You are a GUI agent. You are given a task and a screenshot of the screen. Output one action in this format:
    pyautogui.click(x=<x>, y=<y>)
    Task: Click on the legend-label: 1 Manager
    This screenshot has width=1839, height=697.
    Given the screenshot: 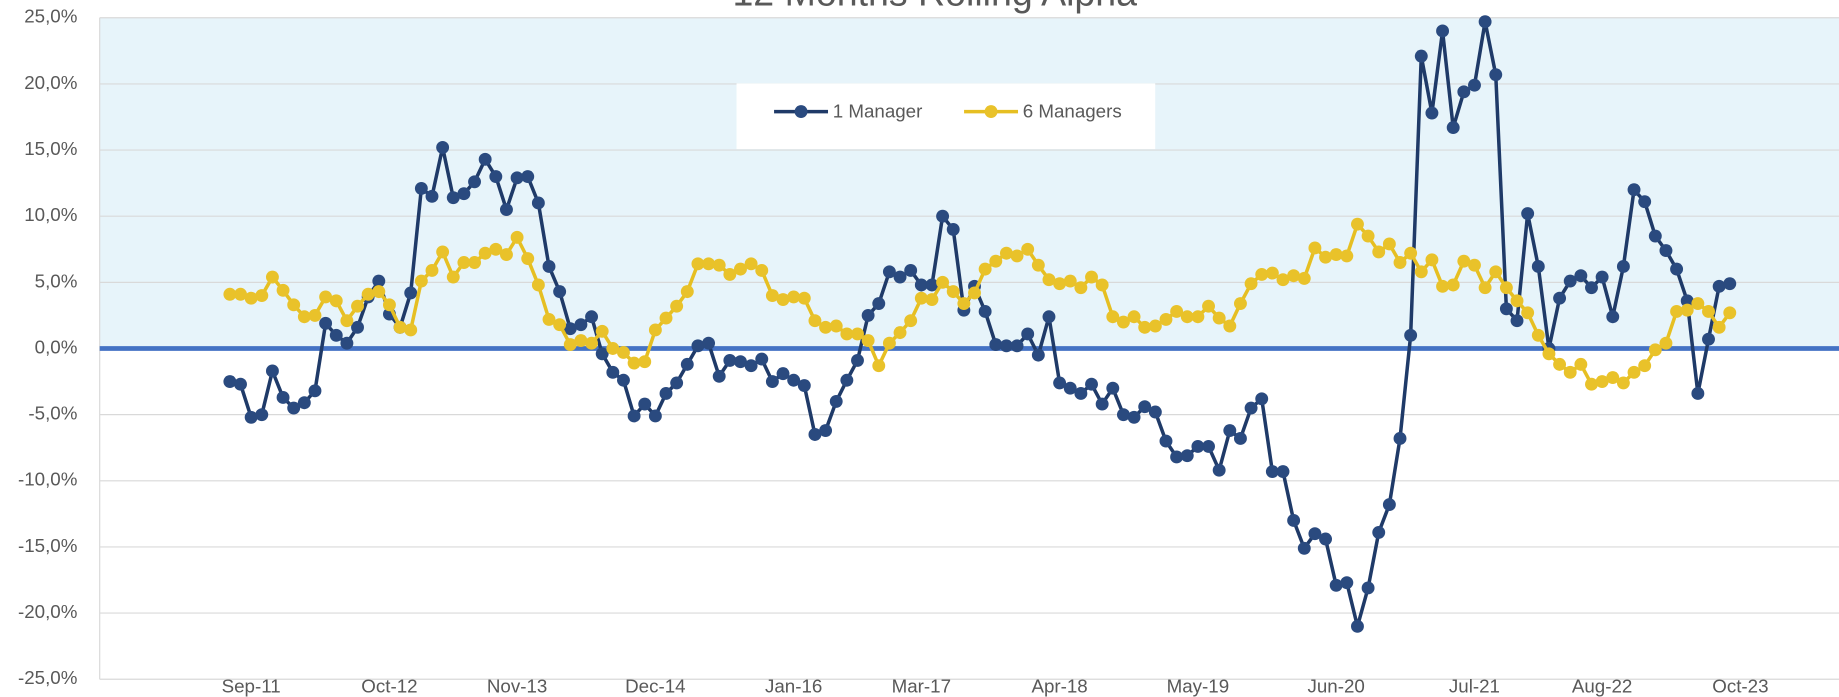 What is the action you would take?
    pyautogui.click(x=878, y=111)
    